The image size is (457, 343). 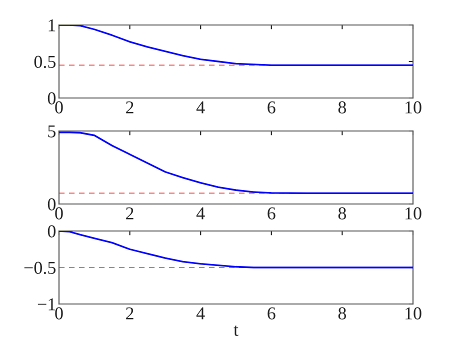 What do you see at coordinates (40, 268) in the screenshot?
I see `y-tick-label: −0.5` at bounding box center [40, 268].